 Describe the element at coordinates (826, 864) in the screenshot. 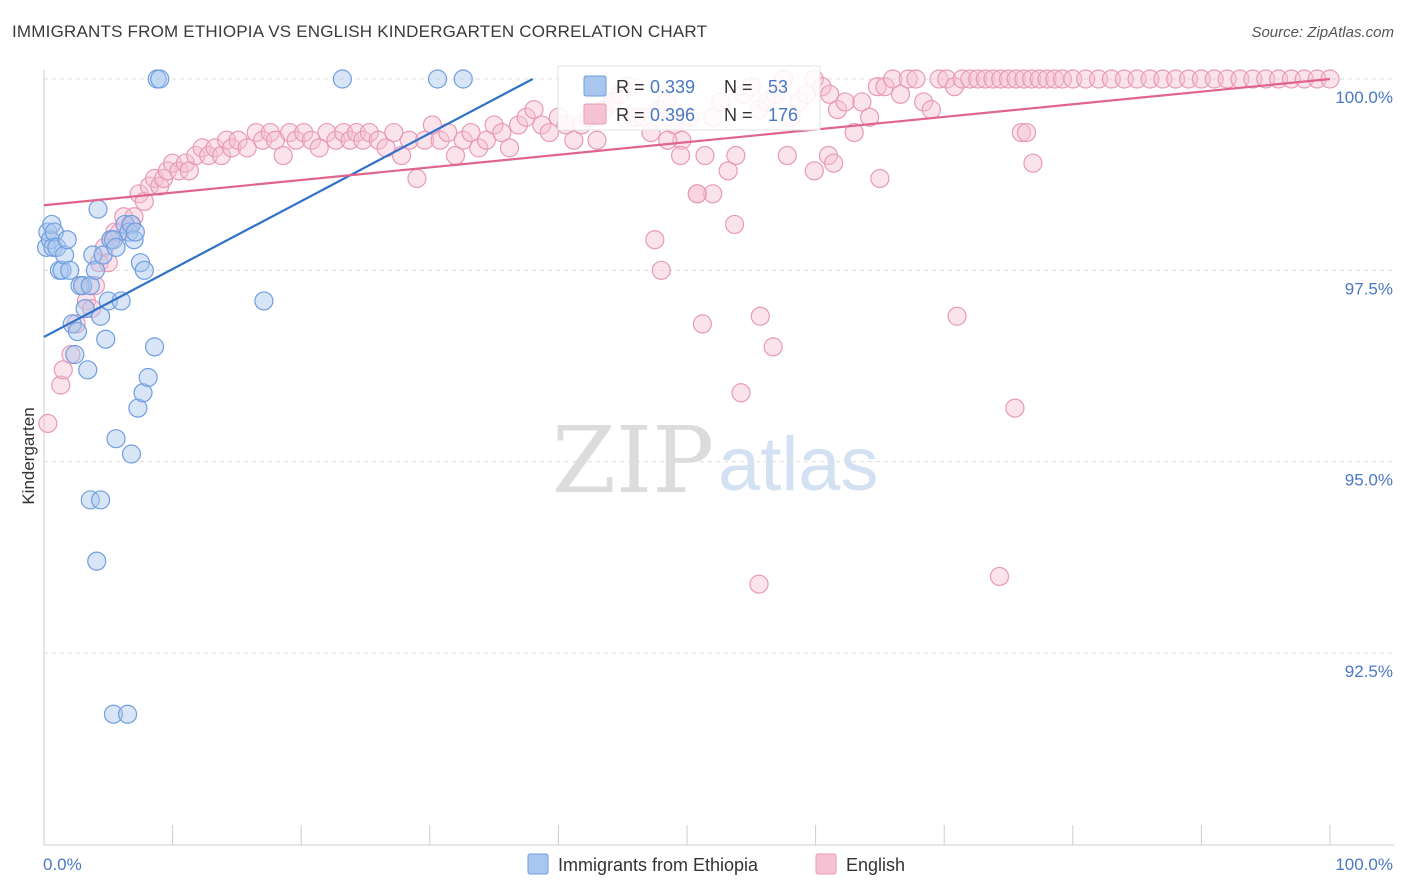

I see `bottom-legend-swatch-english` at that location.